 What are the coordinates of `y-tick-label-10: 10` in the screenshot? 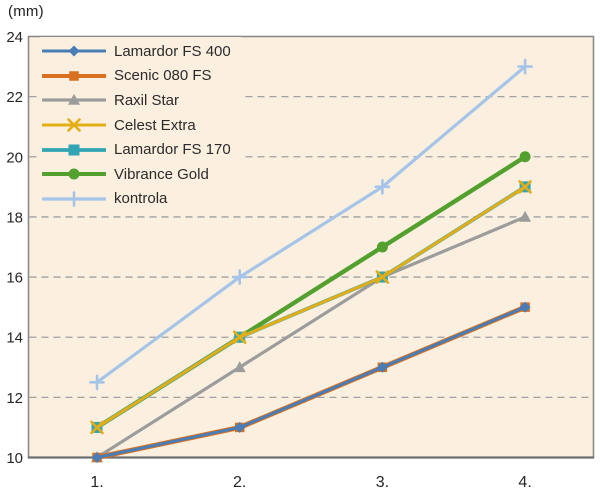 It's located at (14, 458).